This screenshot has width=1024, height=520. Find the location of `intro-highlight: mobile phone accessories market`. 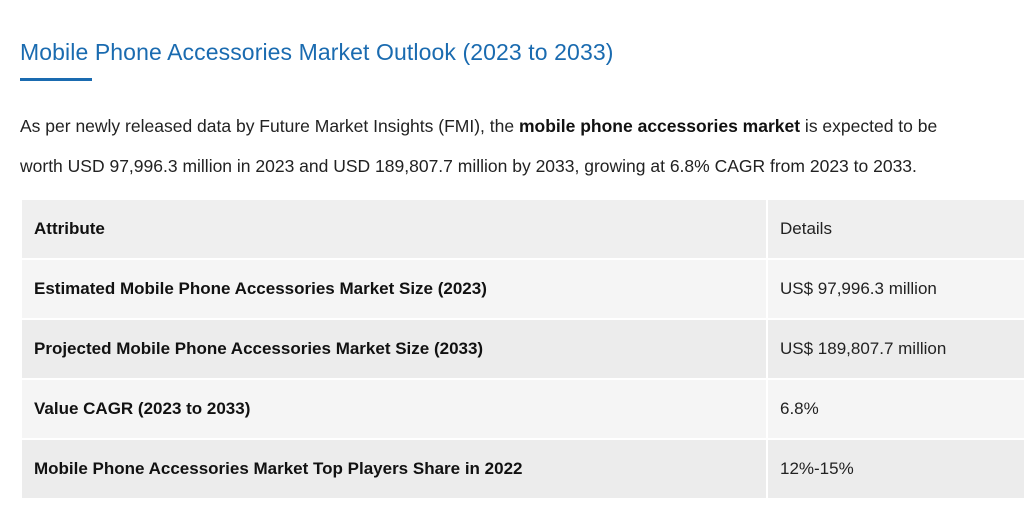

intro-highlight: mobile phone accessories market is located at coordinates (659, 126).